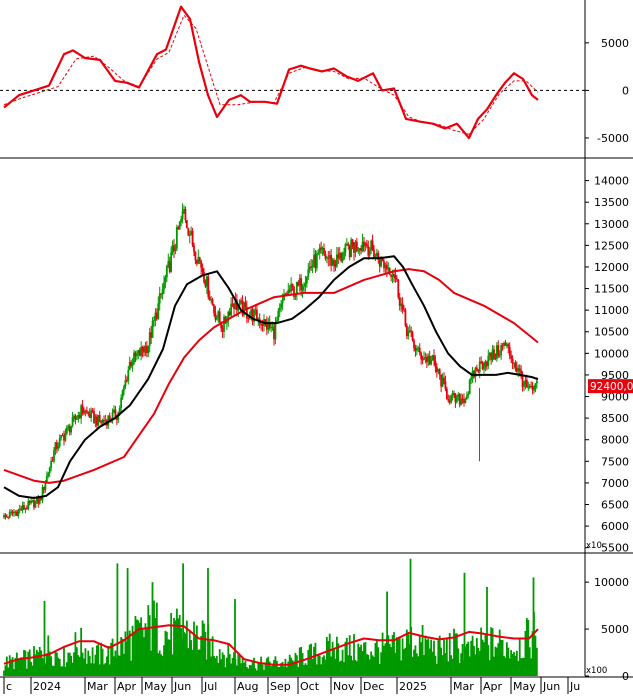  Describe the element at coordinates (493, 686) in the screenshot. I see `x-tick-label-14: Apr` at that location.